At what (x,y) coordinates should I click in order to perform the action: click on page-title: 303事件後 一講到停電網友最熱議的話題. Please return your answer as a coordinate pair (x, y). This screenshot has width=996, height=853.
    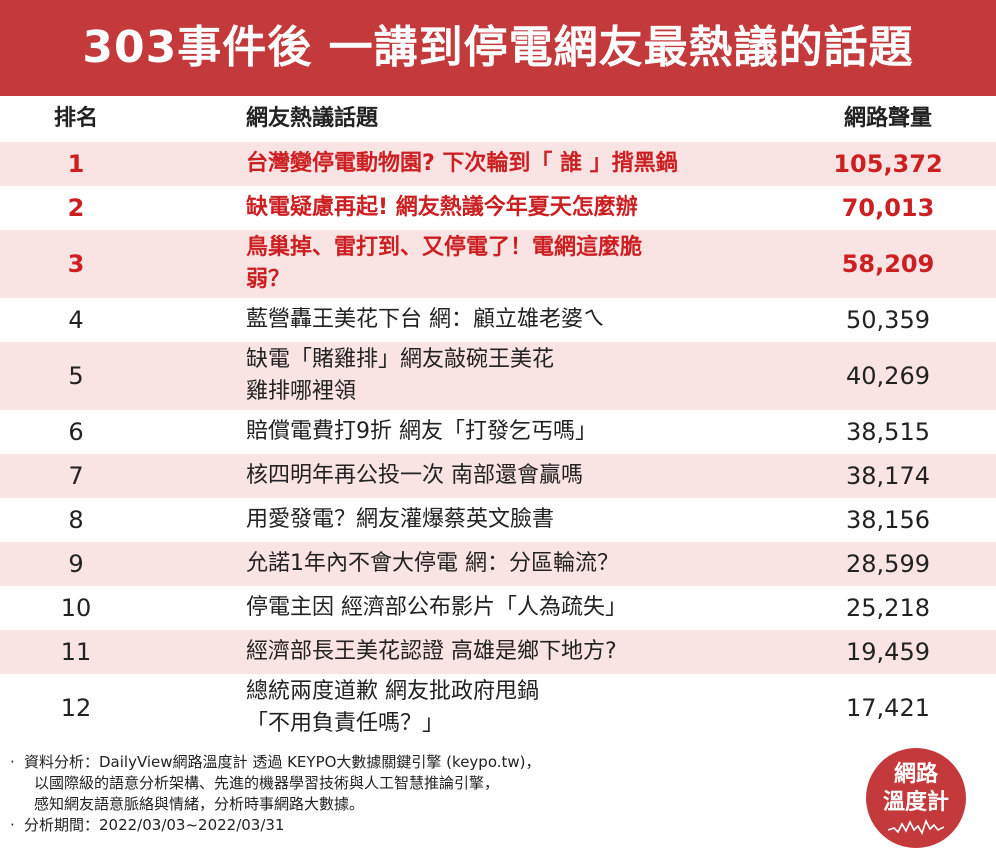
    Looking at the image, I should click on (498, 47).